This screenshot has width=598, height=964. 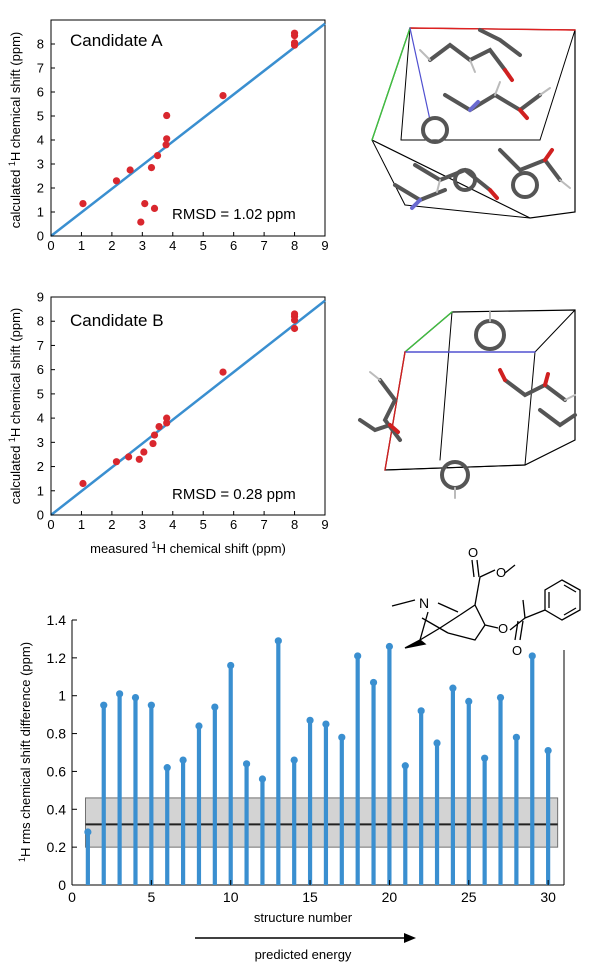 What do you see at coordinates (486, 601) in the screenshot?
I see `molecule-structure-image: N O O O O` at bounding box center [486, 601].